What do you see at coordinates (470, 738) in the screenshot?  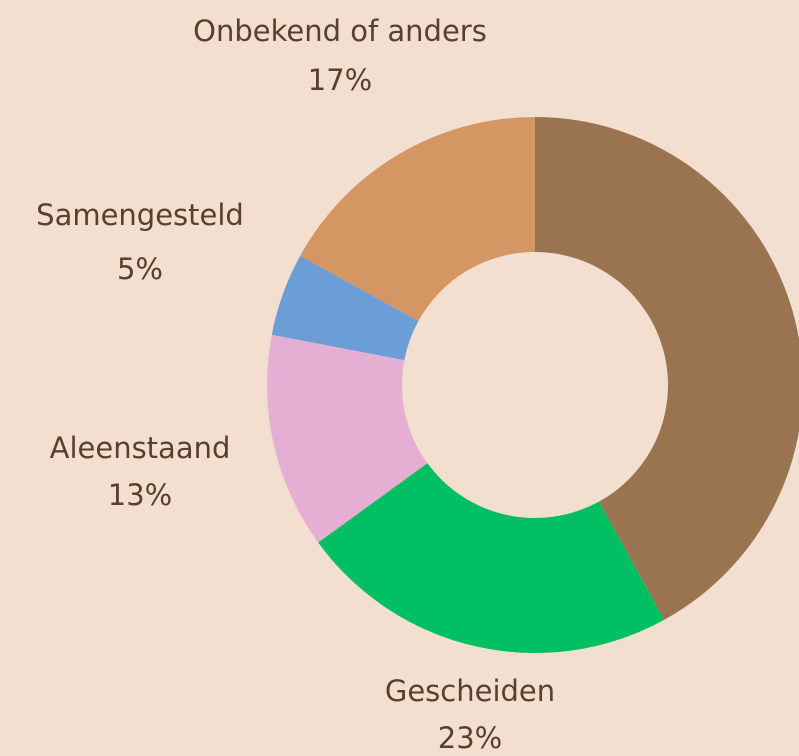 I see `value-label: 23%` at bounding box center [470, 738].